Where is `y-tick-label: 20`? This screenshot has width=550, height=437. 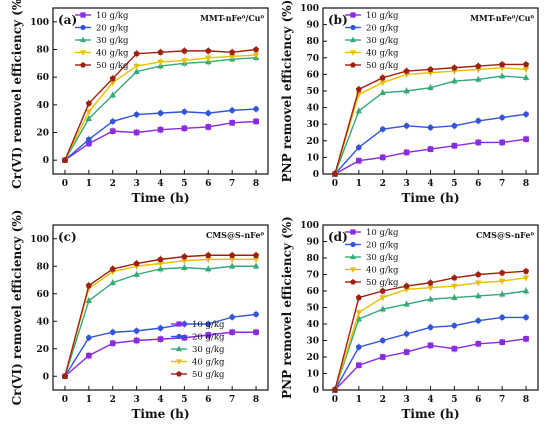
y-tick-label: 20 is located at coordinates (42, 350).